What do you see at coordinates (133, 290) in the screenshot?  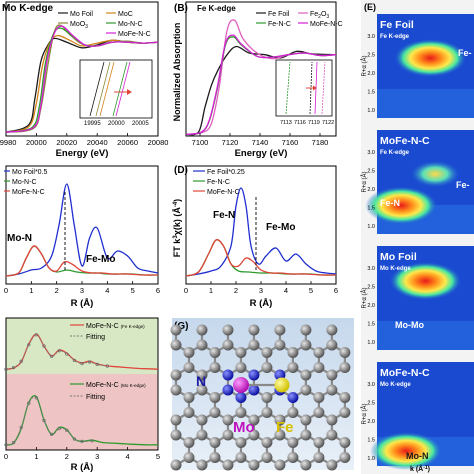 I see `x-tick-label: 5` at bounding box center [133, 290].